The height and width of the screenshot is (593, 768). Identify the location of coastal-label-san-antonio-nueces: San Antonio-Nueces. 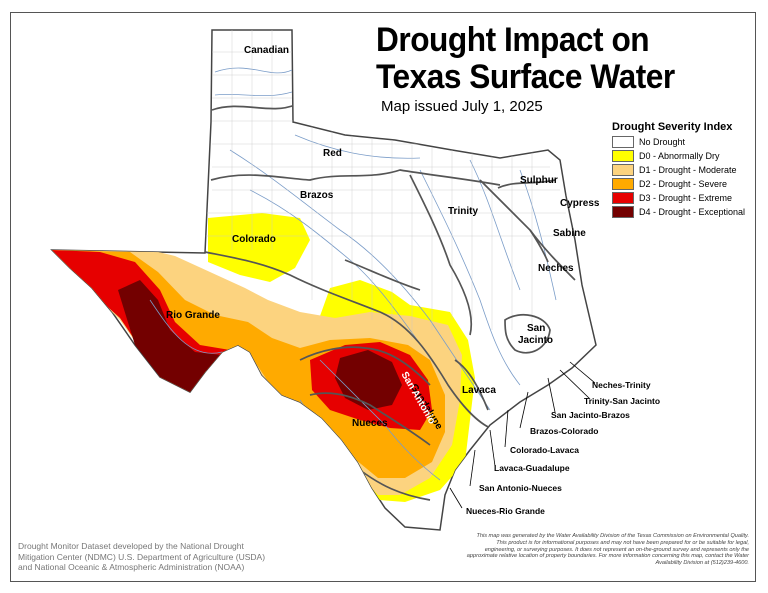
(520, 488).